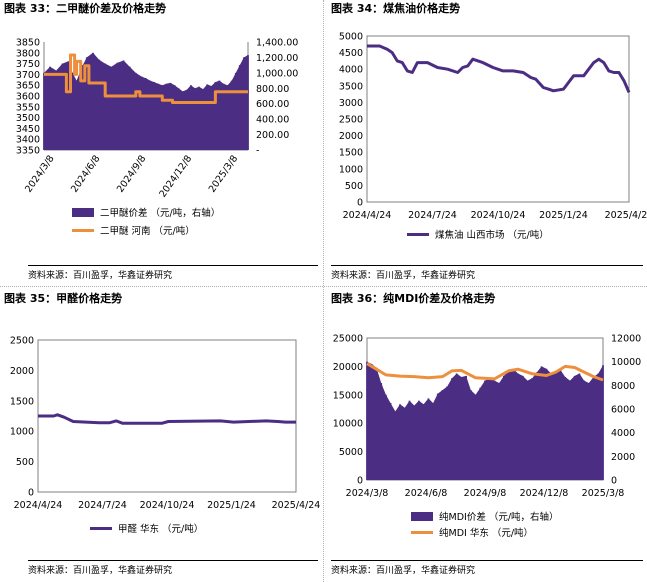 This screenshot has height=582, width=647. Describe the element at coordinates (351, 37) in the screenshot. I see `chart-34-left-tick-label: 5000` at that location.